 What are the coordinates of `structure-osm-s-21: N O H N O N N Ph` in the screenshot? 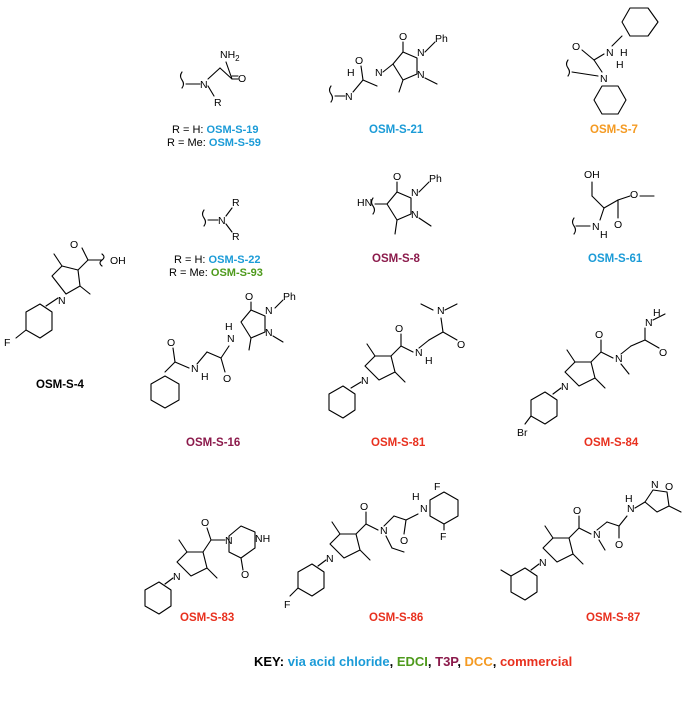 It's located at (388, 67).